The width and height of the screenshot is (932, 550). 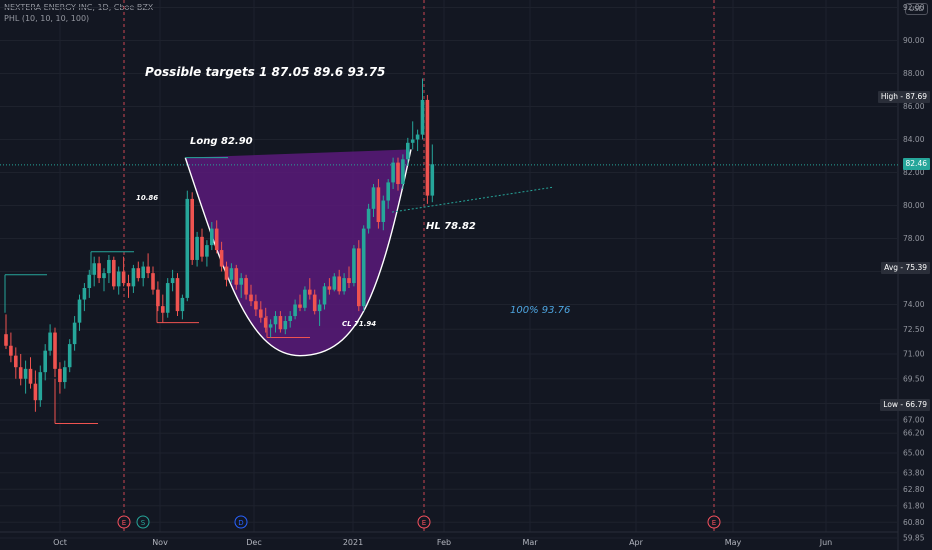 I want to click on price-tick-label: 69.50, so click(x=914, y=378).